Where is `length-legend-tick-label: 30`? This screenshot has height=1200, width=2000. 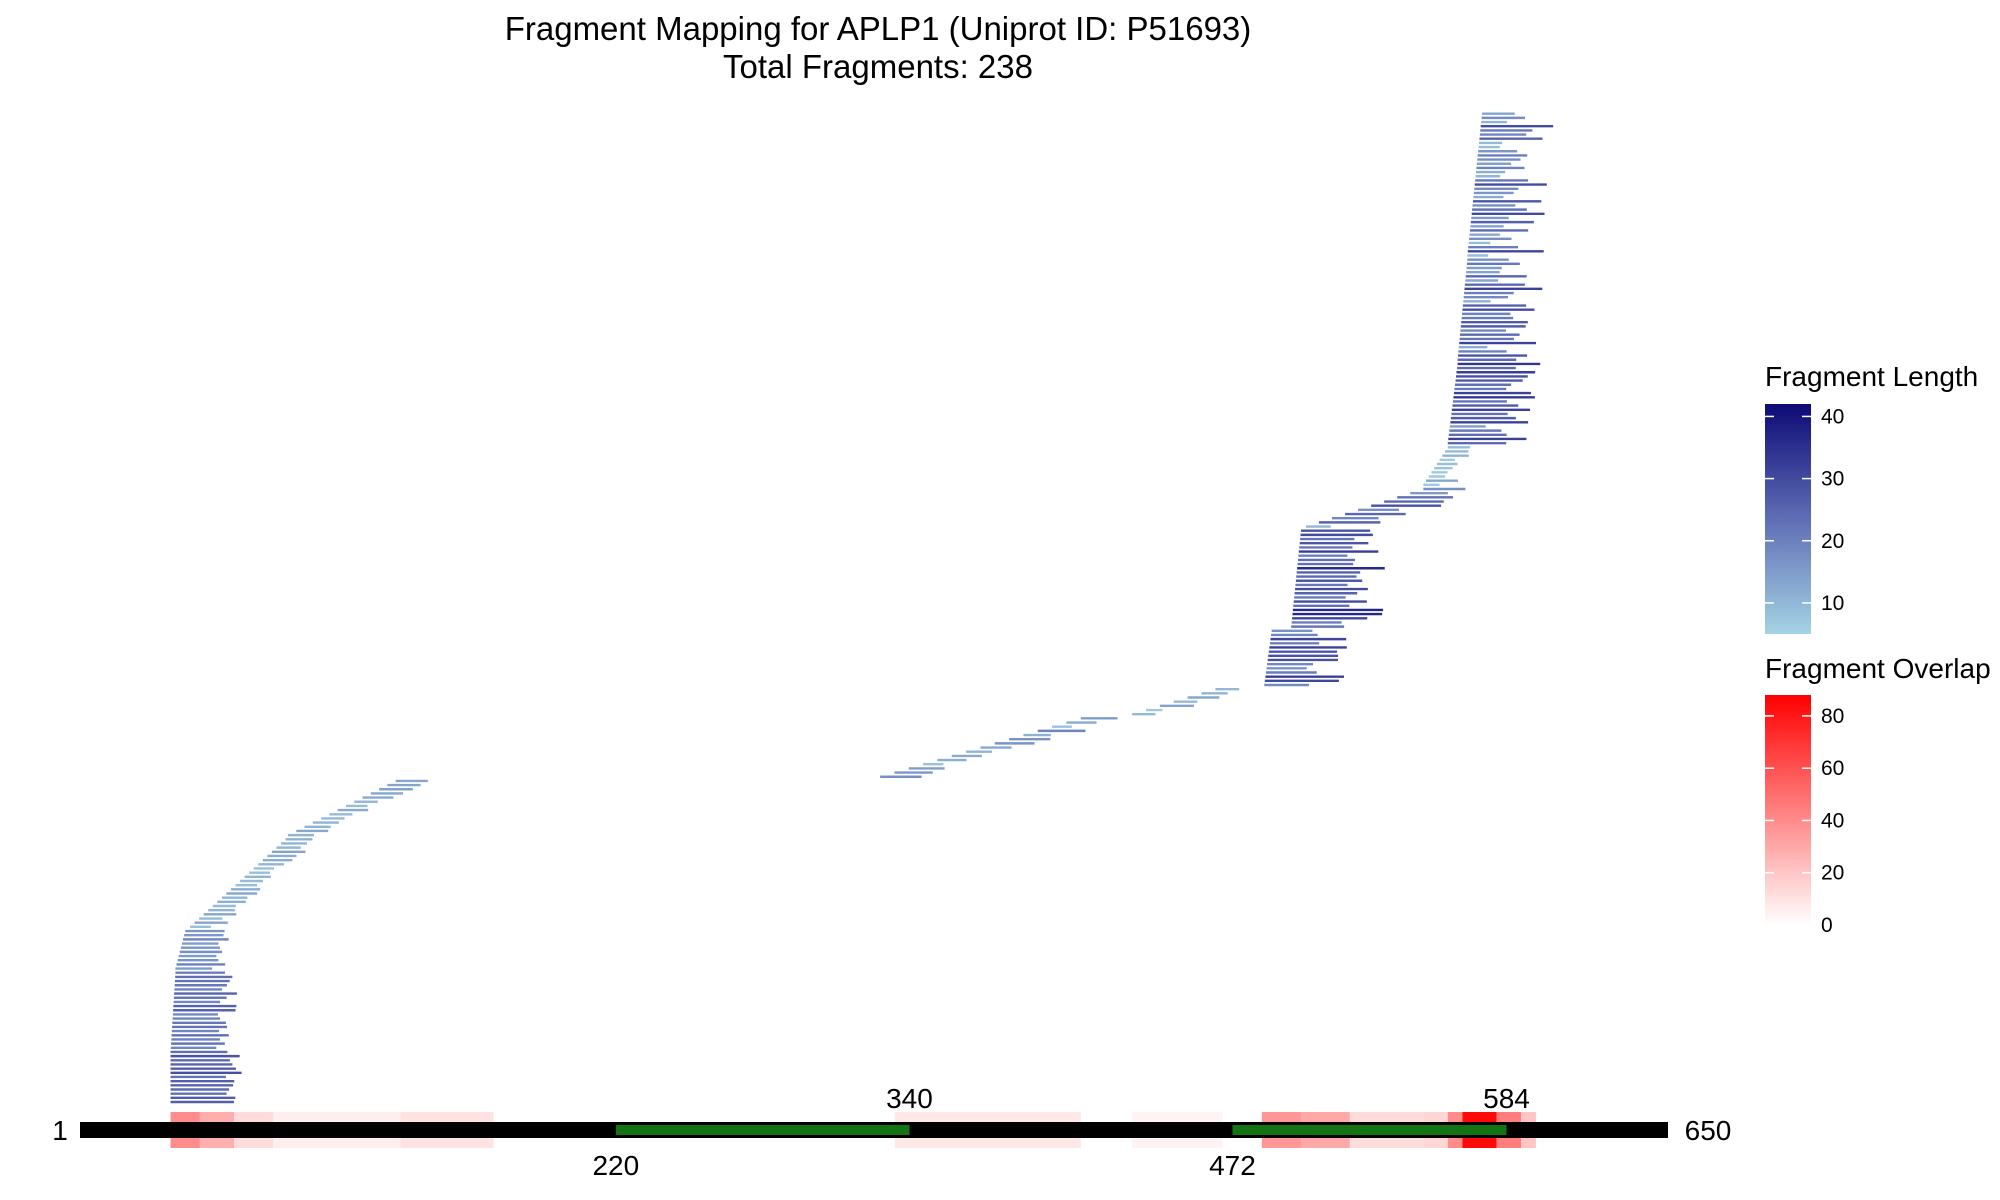 length-legend-tick-label: 30 is located at coordinates (1832, 479).